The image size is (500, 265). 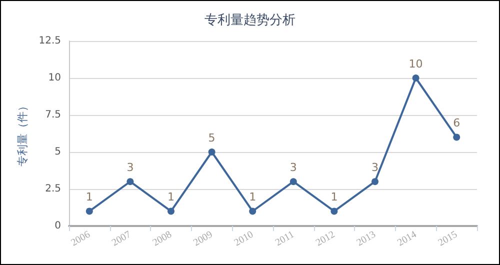 What do you see at coordinates (407, 239) in the screenshot?
I see `x-tick-label: 2014` at bounding box center [407, 239].